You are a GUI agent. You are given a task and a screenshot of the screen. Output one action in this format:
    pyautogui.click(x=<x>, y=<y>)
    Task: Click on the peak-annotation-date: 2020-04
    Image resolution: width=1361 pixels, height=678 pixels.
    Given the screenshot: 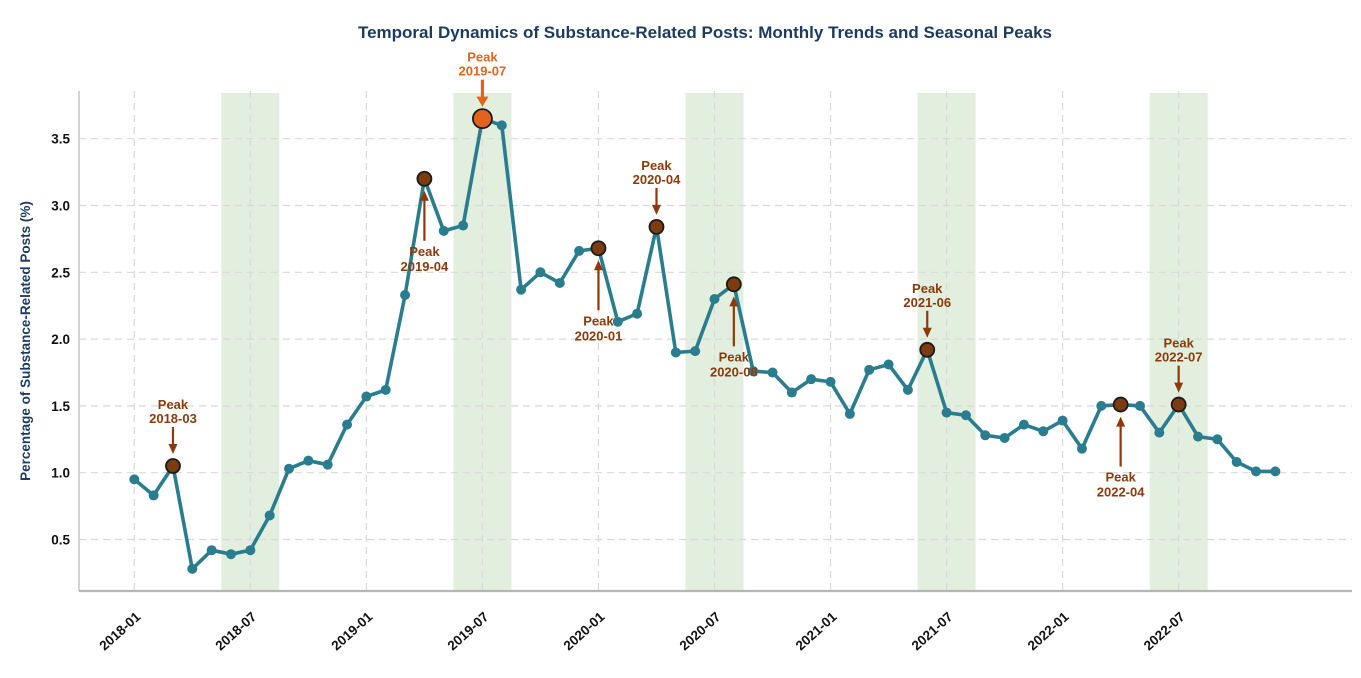 What is the action you would take?
    pyautogui.click(x=657, y=179)
    